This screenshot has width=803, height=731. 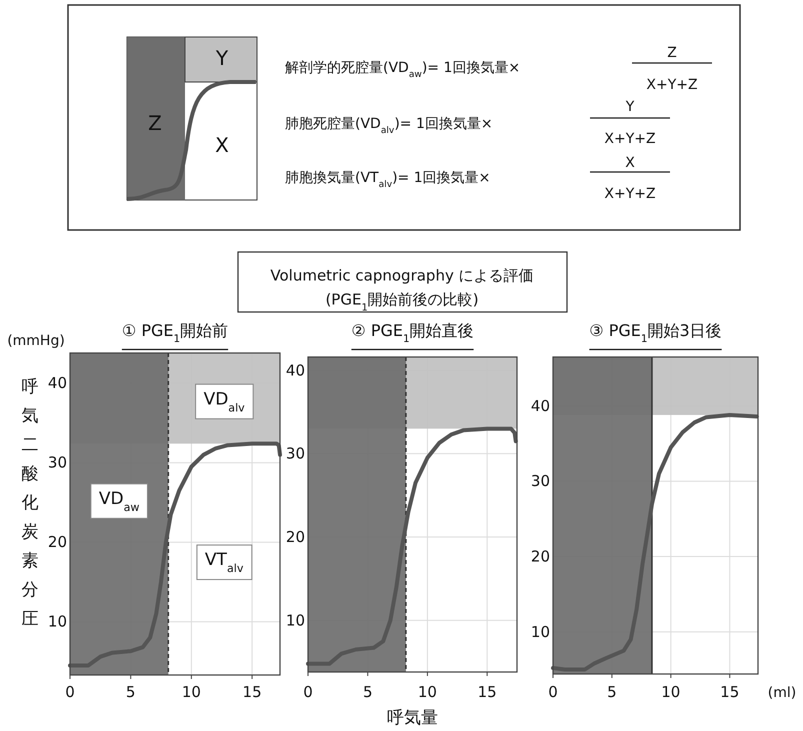 I want to click on x-axis-title: 呼気量, so click(x=412, y=718).